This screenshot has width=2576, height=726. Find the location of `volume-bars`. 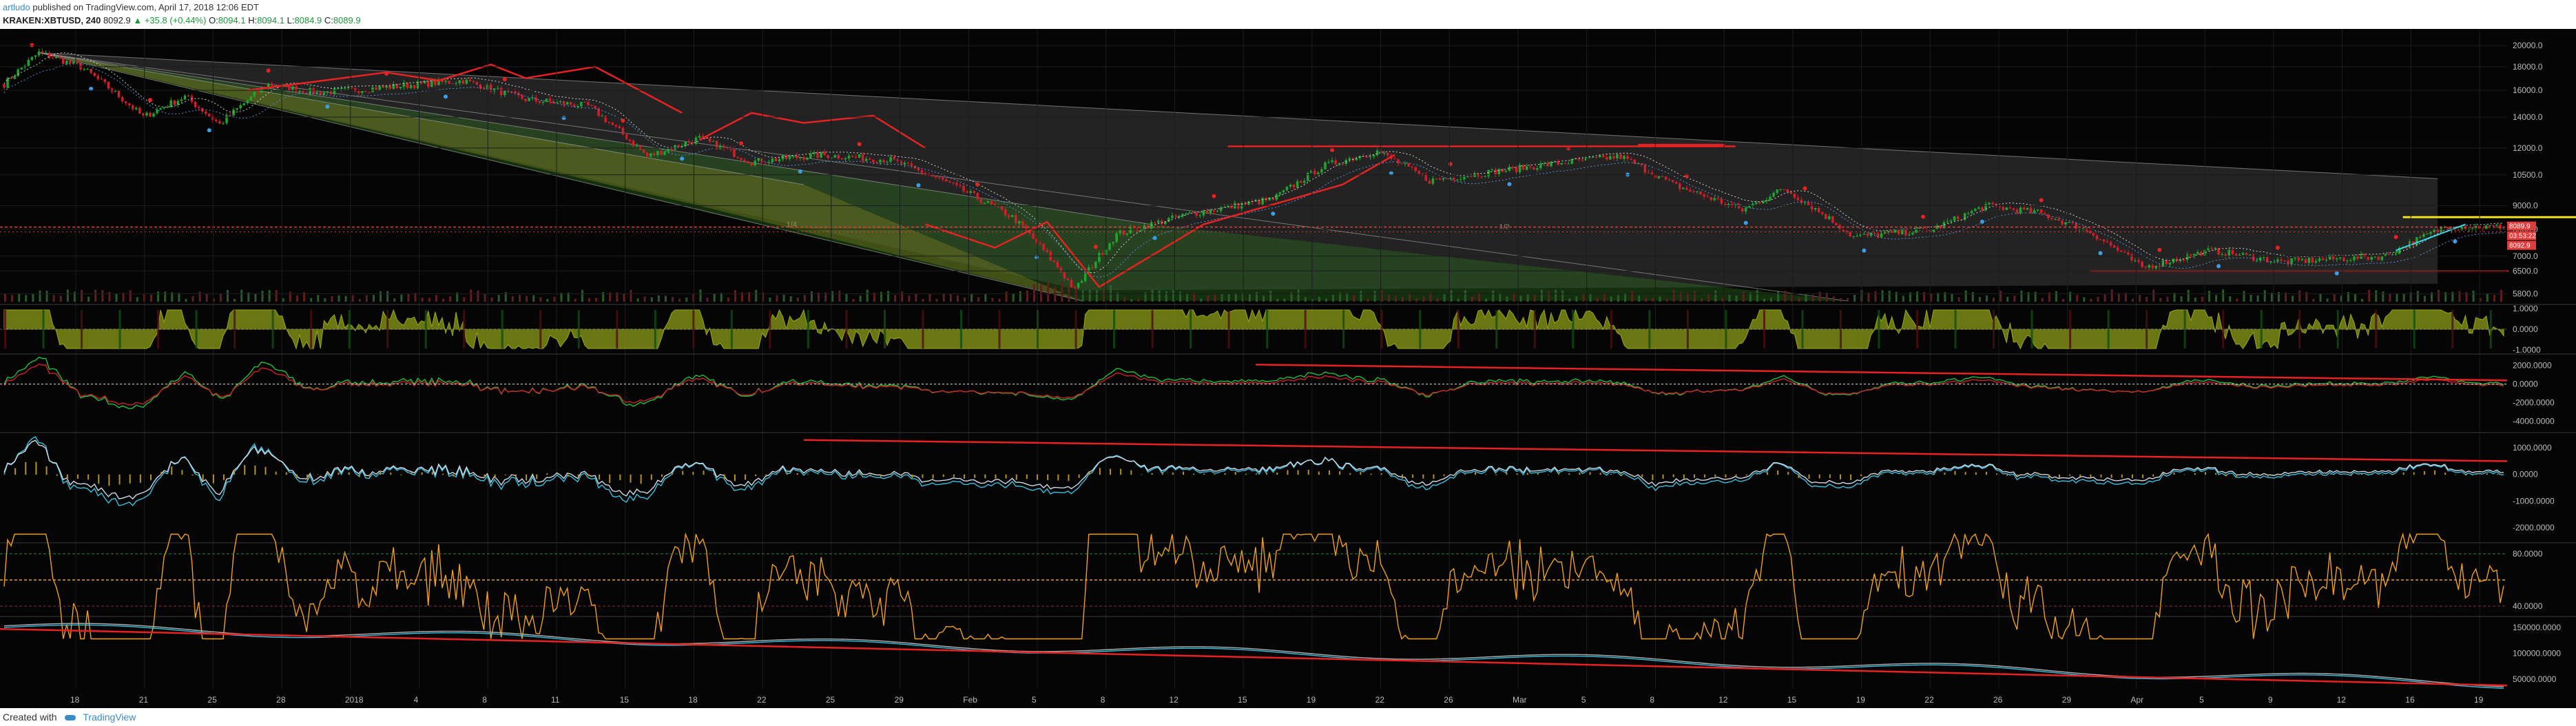

volume-bars is located at coordinates (1253, 292).